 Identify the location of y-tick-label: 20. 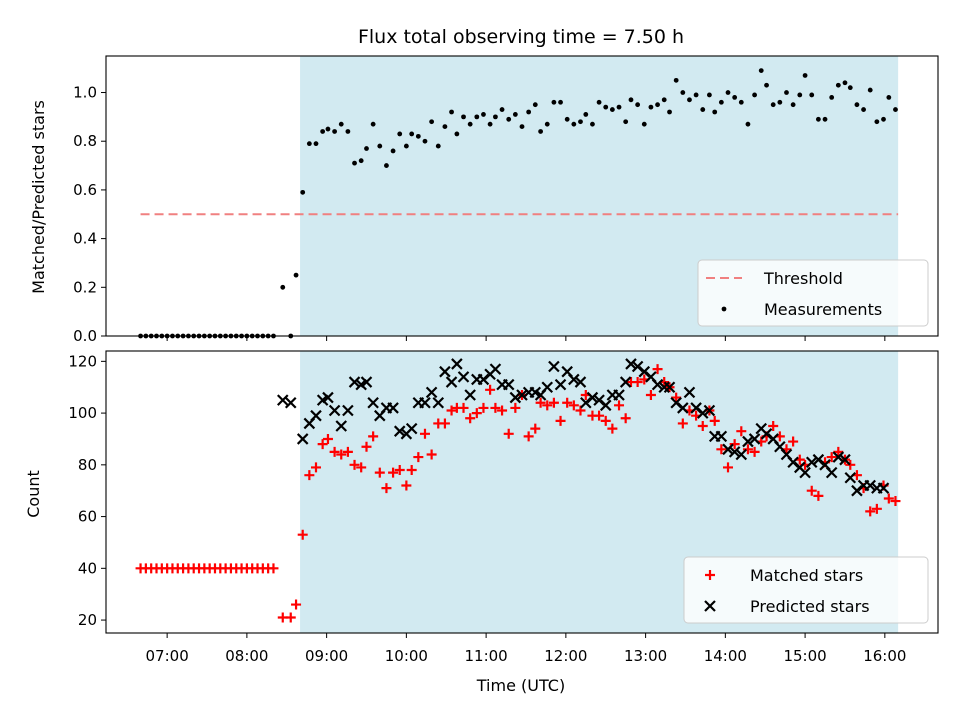
(87, 620).